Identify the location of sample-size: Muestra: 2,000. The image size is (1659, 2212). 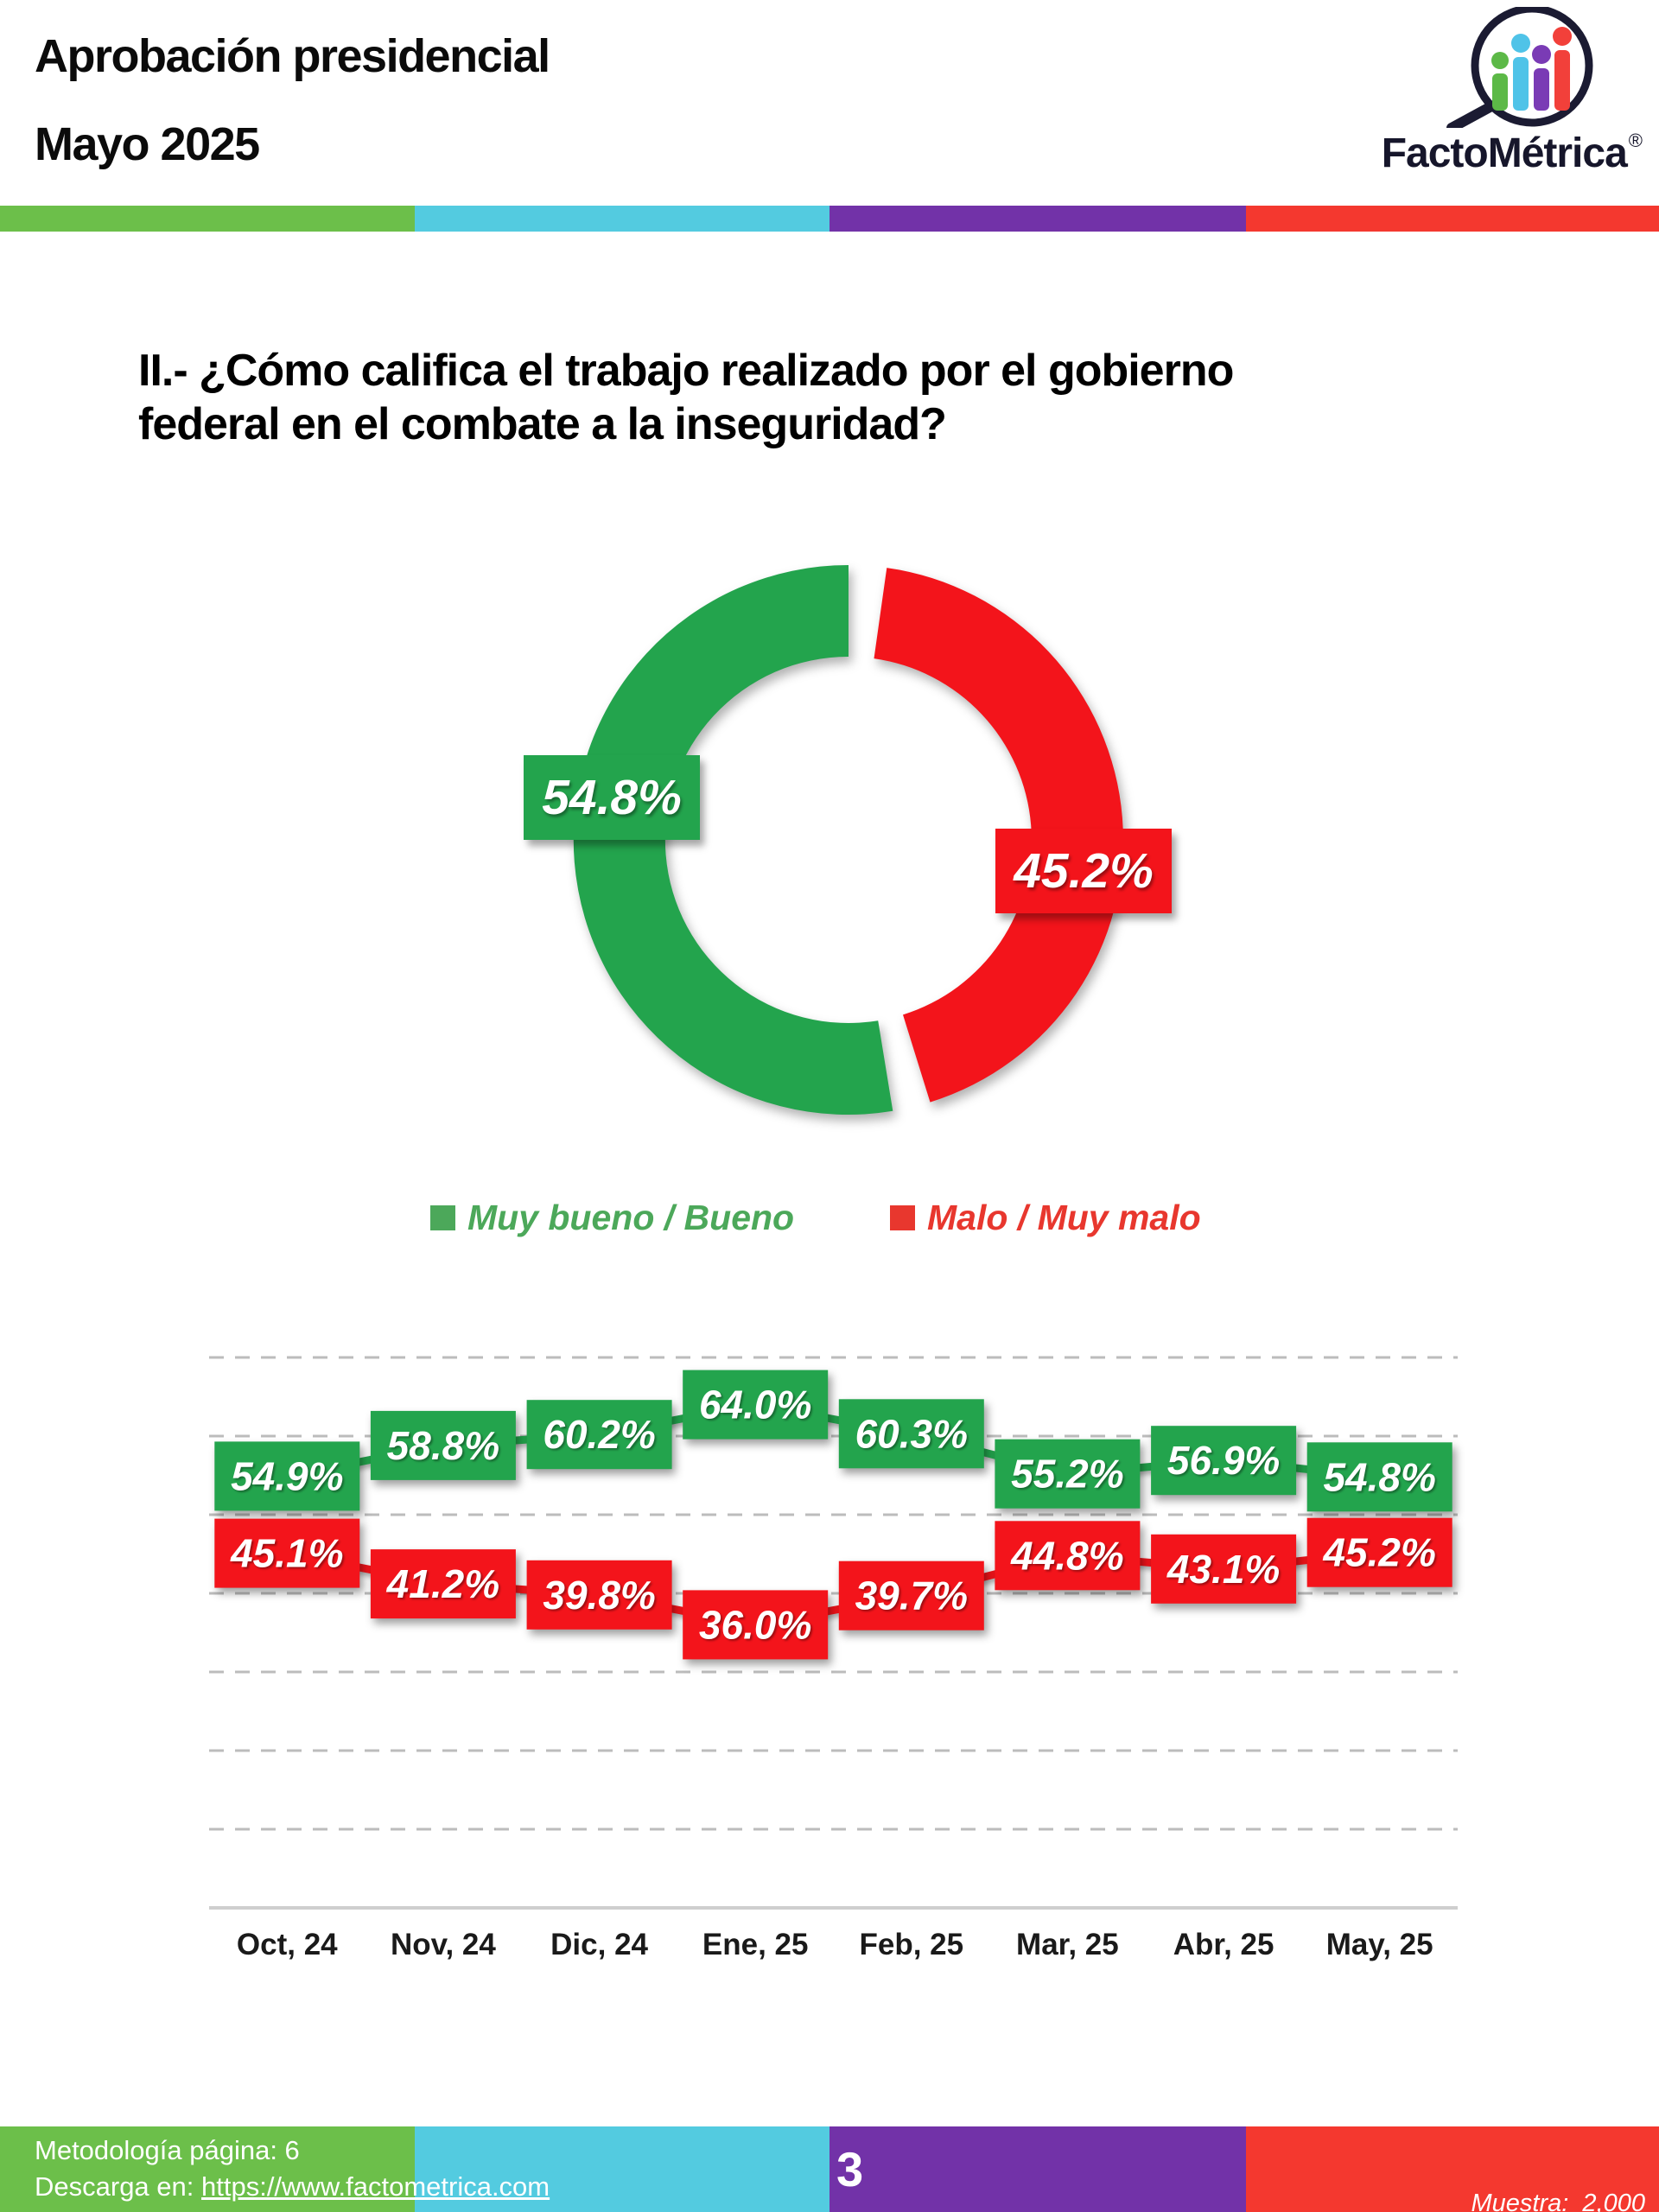
(1558, 2201).